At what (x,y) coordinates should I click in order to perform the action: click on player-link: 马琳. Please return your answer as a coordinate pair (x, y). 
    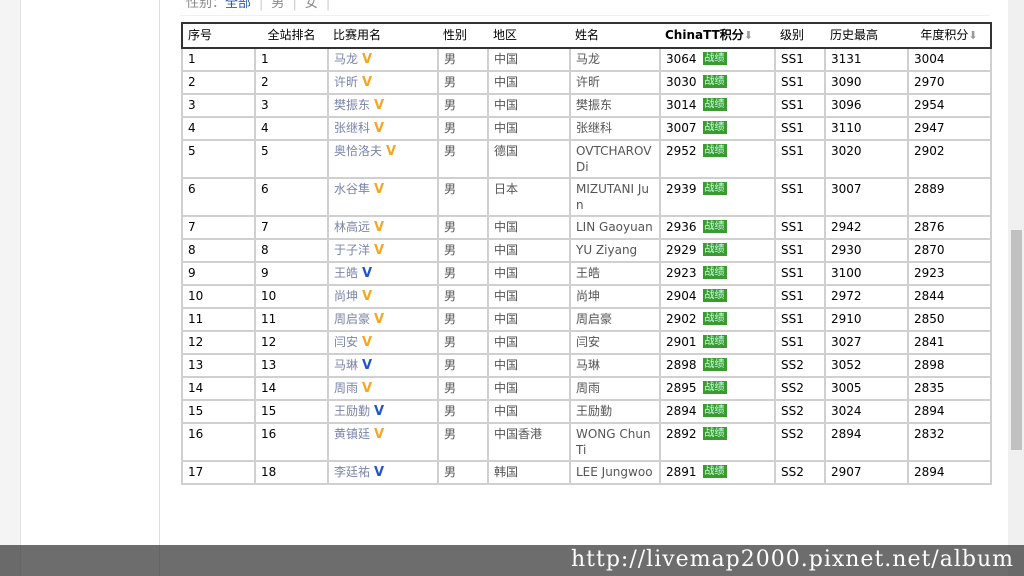
    Looking at the image, I should click on (346, 365).